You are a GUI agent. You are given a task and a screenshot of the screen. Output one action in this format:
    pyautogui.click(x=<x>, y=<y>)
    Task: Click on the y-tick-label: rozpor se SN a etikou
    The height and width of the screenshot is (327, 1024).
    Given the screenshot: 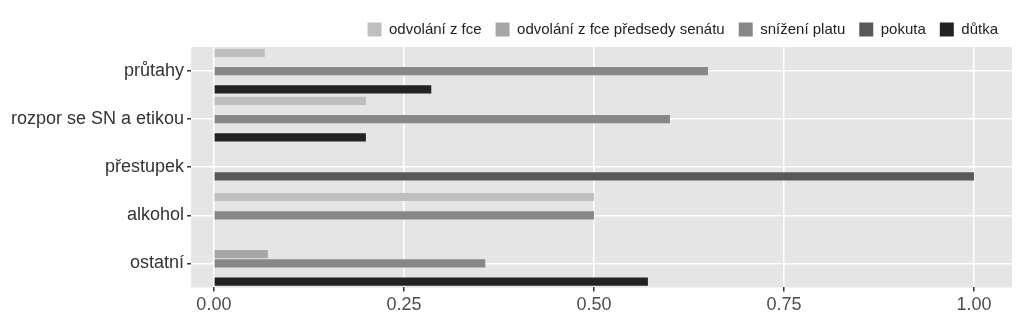 What is the action you would take?
    pyautogui.click(x=97, y=118)
    